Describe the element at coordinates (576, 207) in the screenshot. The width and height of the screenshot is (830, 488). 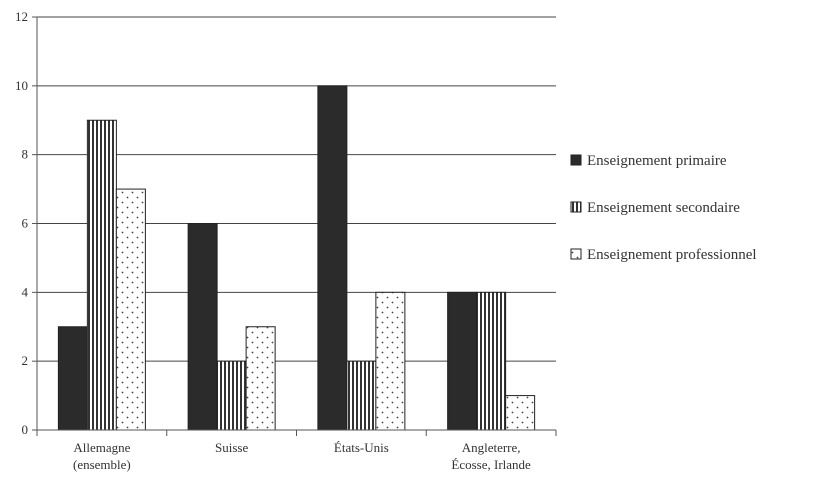
I see `legend-swatch-vertical-stripes` at that location.